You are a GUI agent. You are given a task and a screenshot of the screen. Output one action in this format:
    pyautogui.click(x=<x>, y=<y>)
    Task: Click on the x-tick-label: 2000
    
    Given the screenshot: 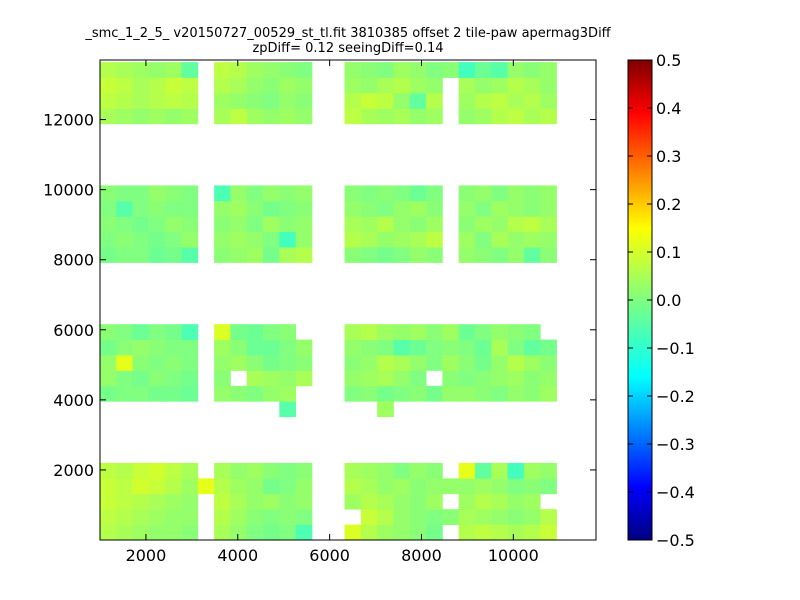 What is the action you would take?
    pyautogui.click(x=146, y=555)
    